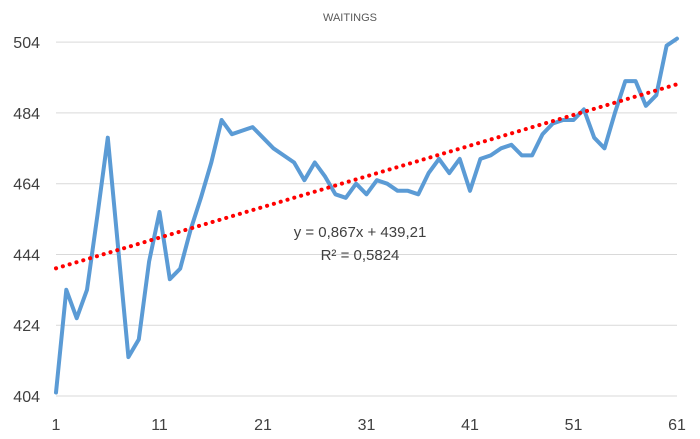 The image size is (700, 439). What do you see at coordinates (360, 232) in the screenshot?
I see `trendline-equation: y = 0,867x + 439,21` at bounding box center [360, 232].